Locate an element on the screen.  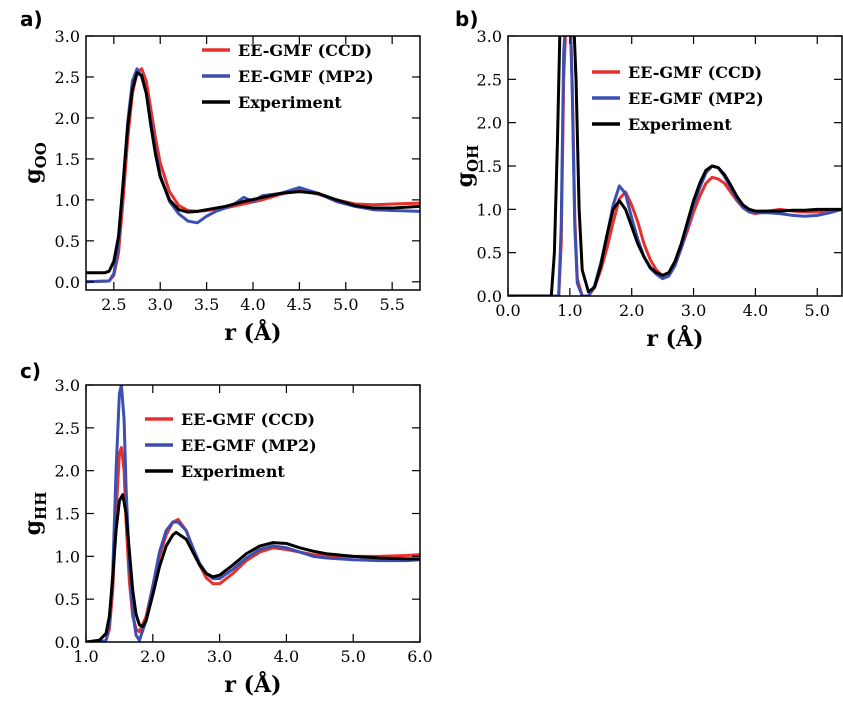
y-axis-label-sub: OO is located at coordinates (41, 155).